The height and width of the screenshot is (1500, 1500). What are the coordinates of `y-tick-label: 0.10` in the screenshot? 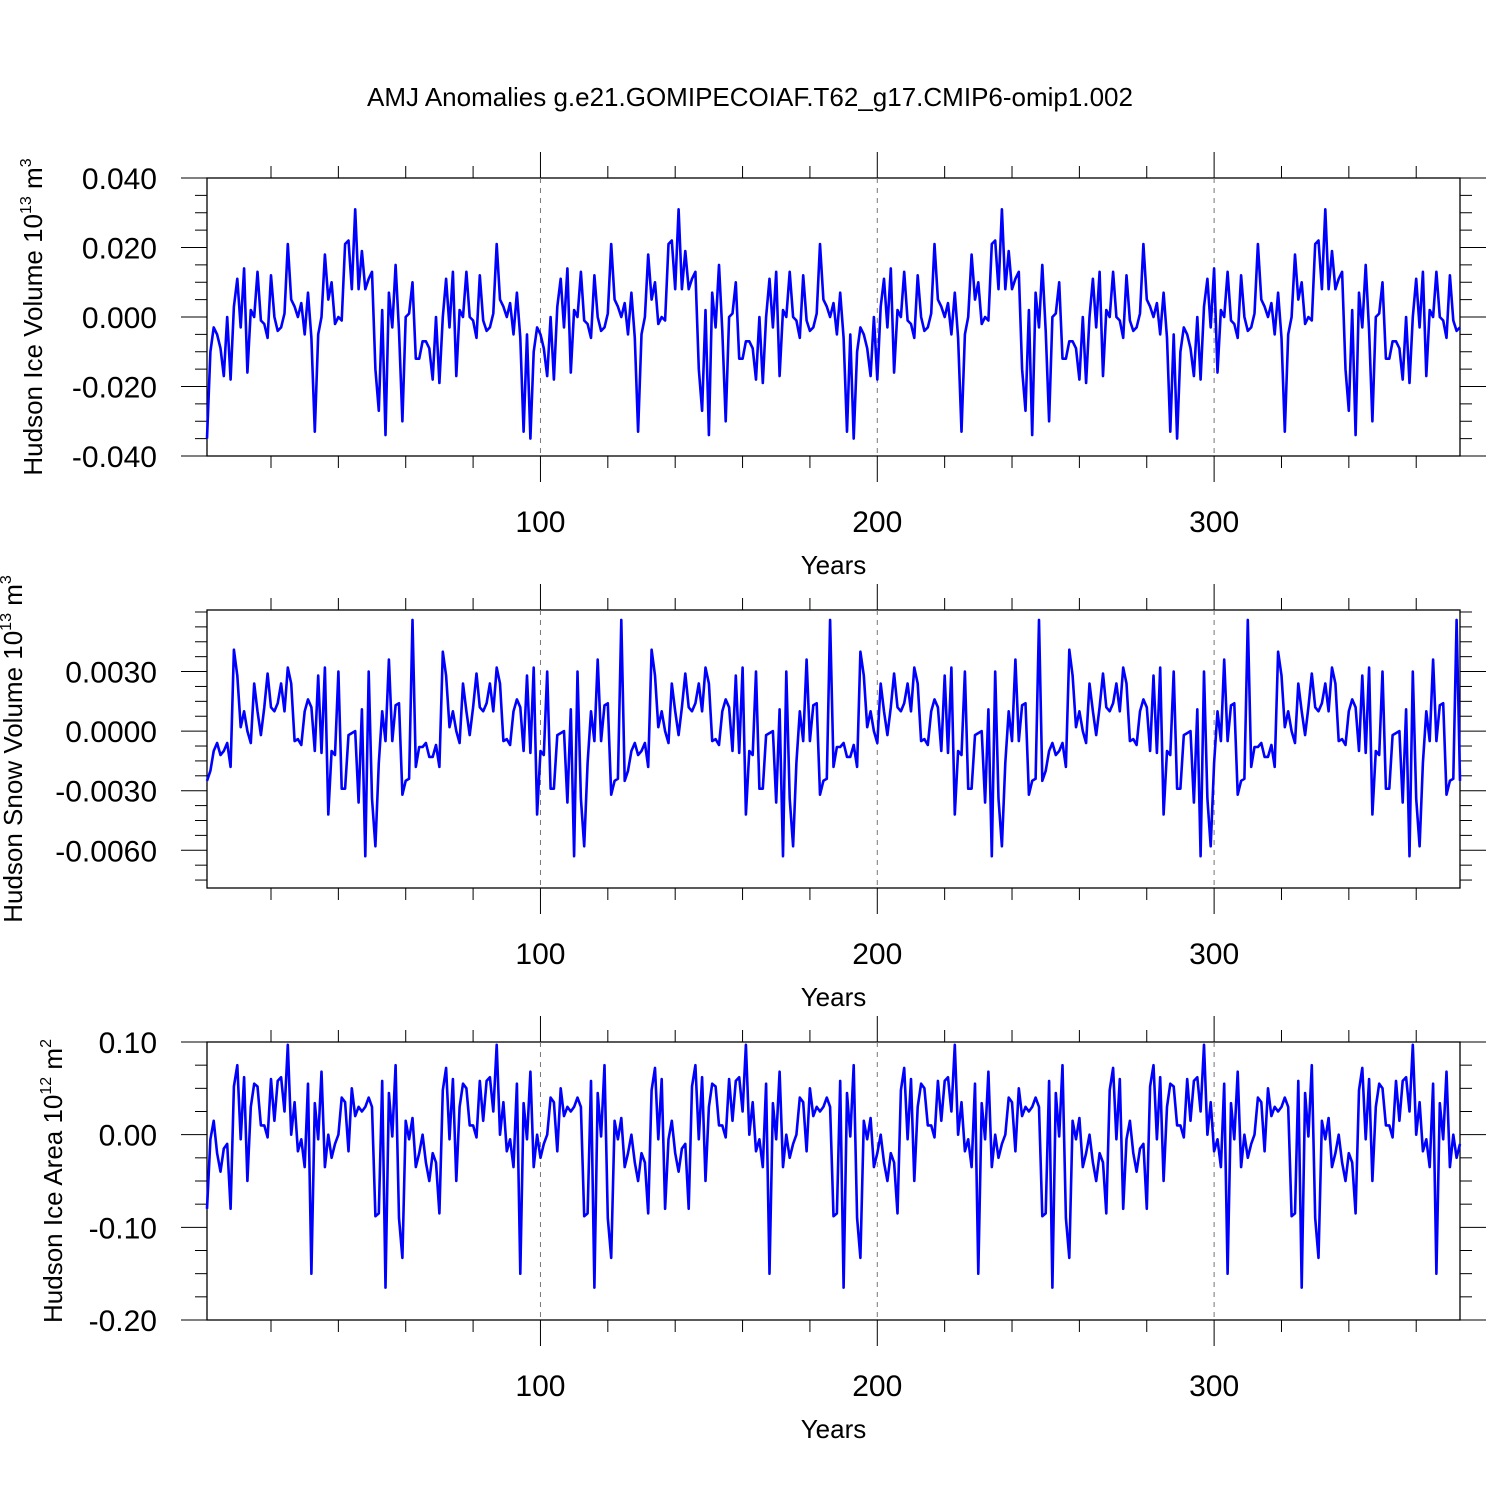 It's located at (128, 1043).